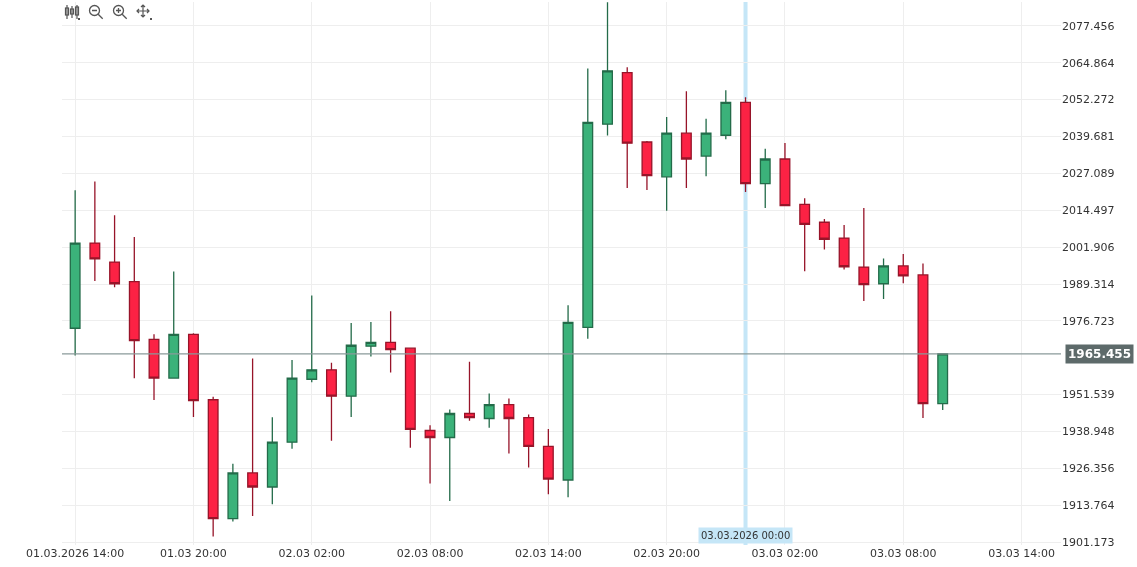 Image resolution: width=1137 pixels, height=567 pixels. What do you see at coordinates (430, 553) in the screenshot?
I see `x-tick-label: 02.03 08:00` at bounding box center [430, 553].